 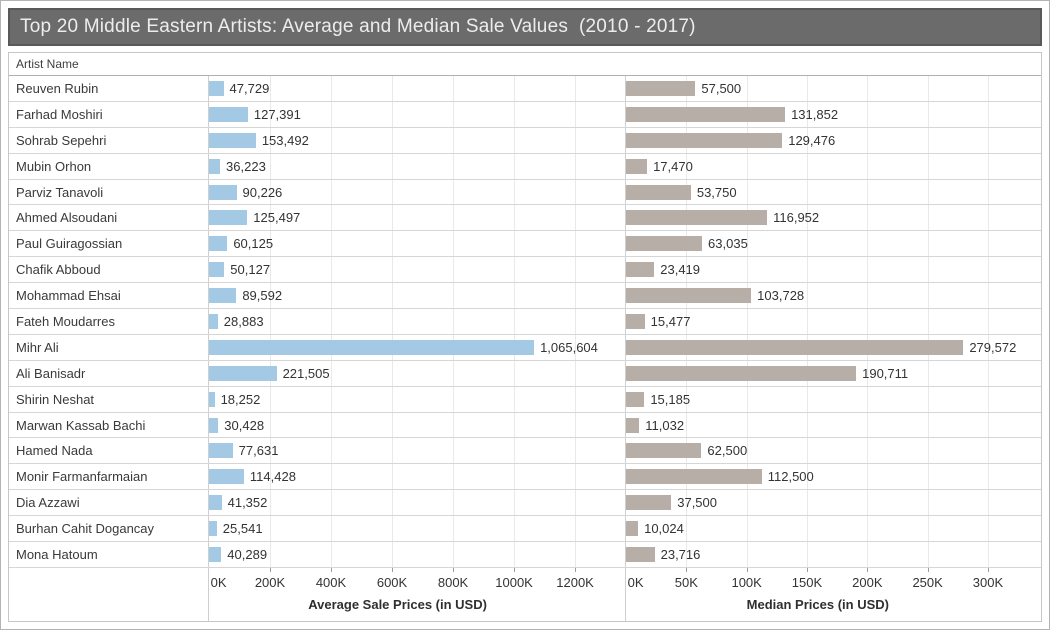 What do you see at coordinates (54, 451) in the screenshot?
I see `artist-name-text: Hamed Nada` at bounding box center [54, 451].